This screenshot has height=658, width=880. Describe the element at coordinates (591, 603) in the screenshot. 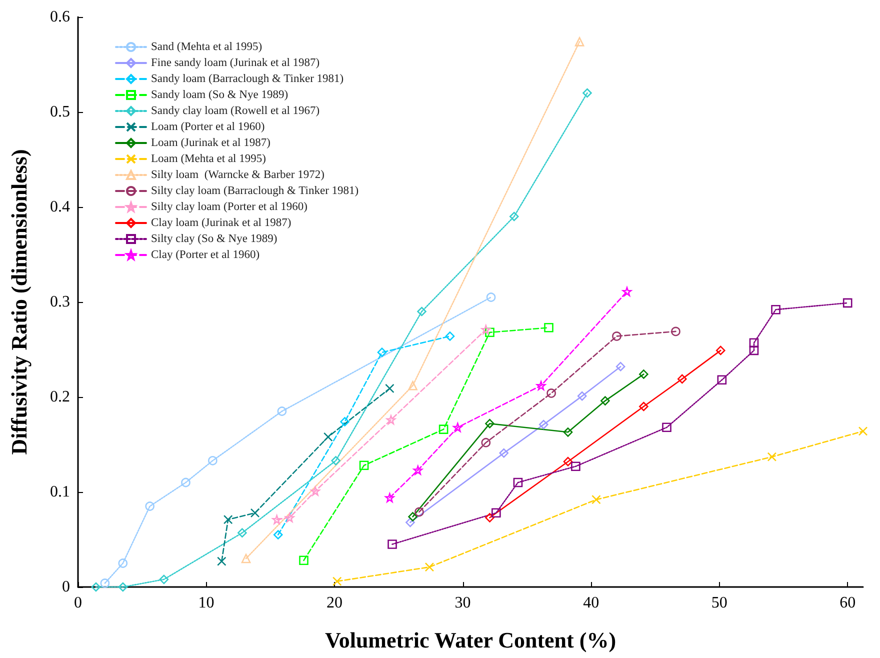

I see `x-tick-label: 40` at that location.